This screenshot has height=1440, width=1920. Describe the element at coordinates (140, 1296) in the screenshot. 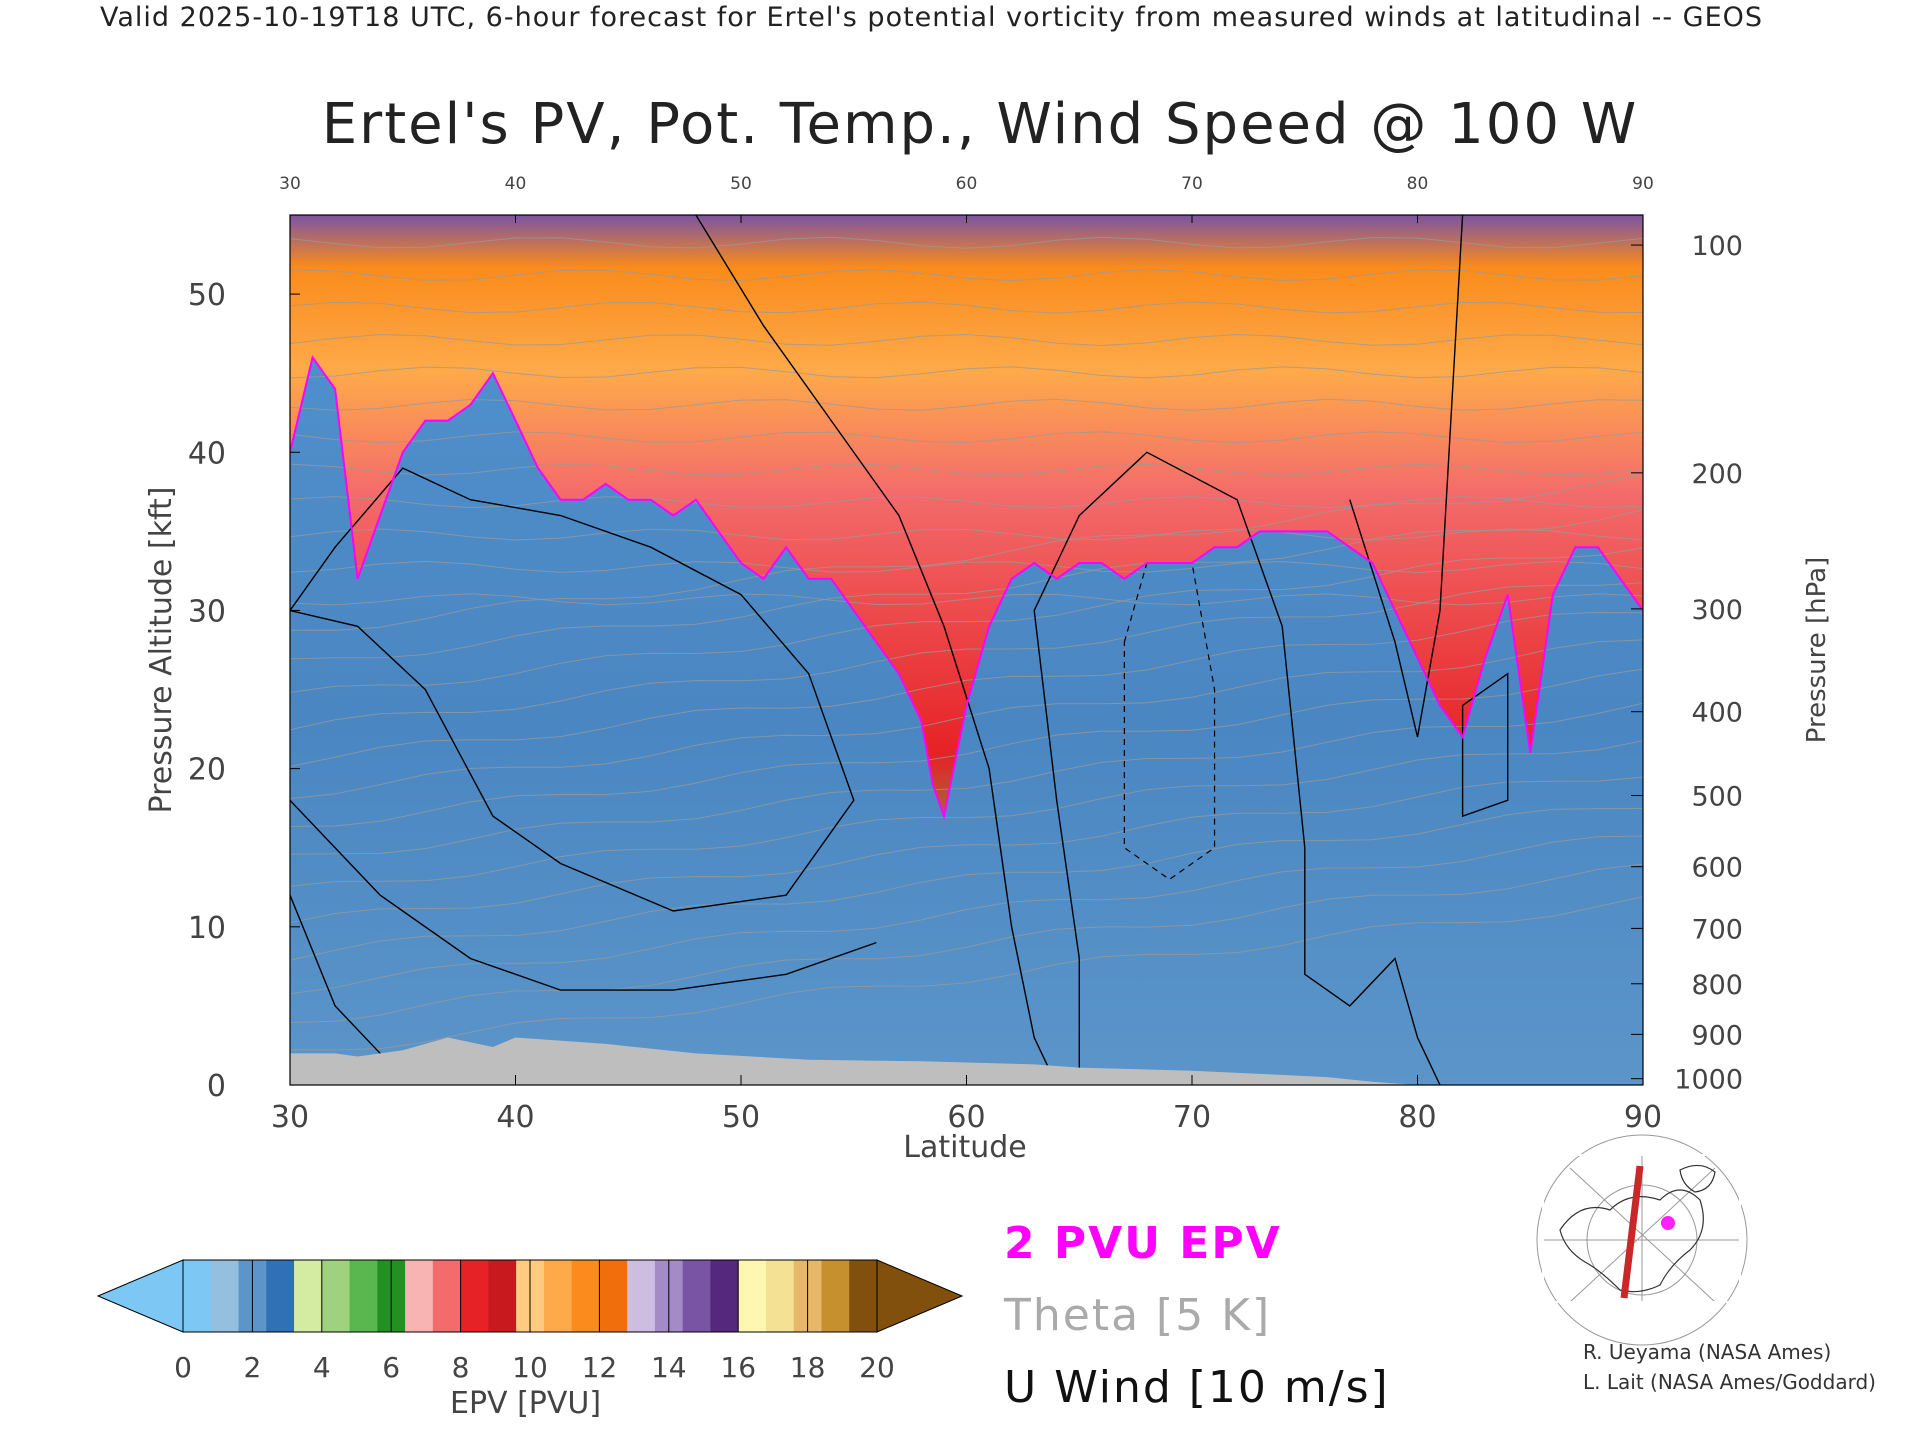

I see `colorbar-under-arrow` at that location.